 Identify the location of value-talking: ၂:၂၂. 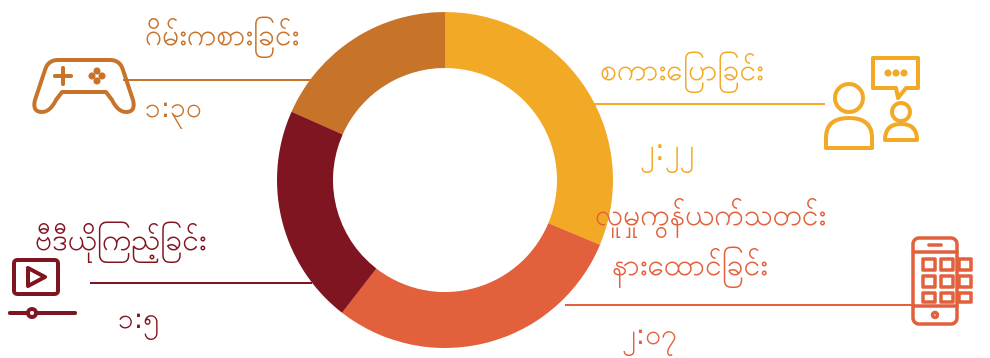
(667, 153).